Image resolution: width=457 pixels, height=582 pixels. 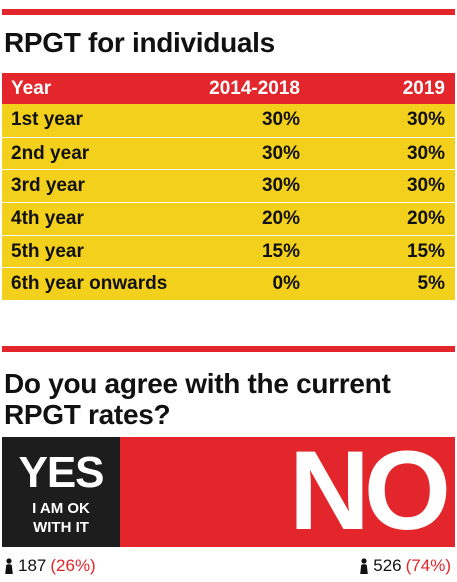 What do you see at coordinates (286, 284) in the screenshot?
I see `row-rate-2014-2018: 0%` at bounding box center [286, 284].